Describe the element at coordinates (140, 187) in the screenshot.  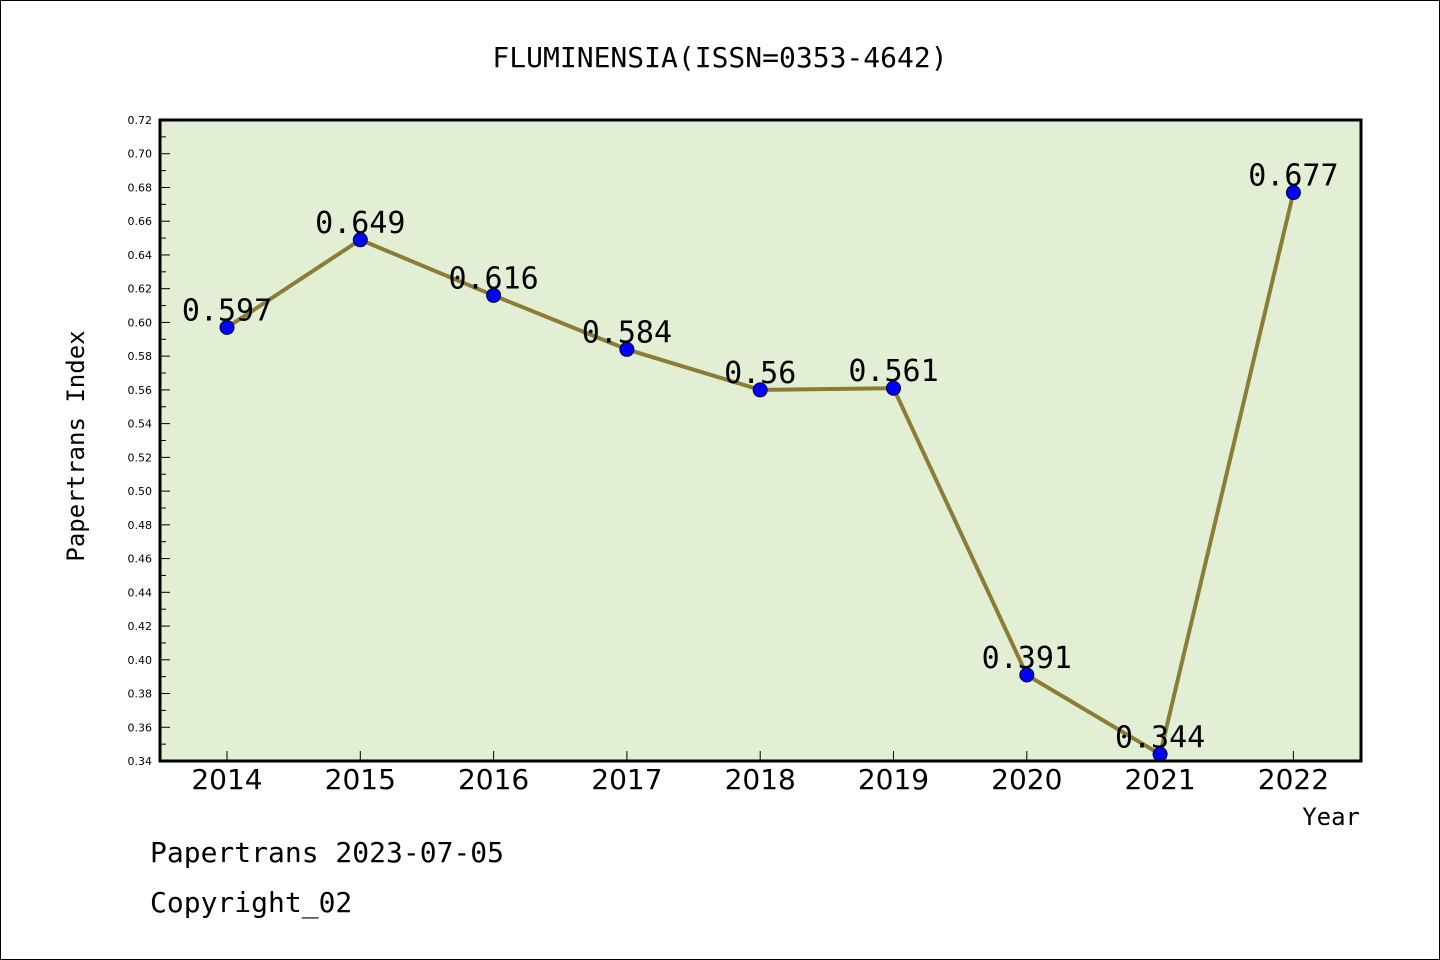
I see `y-tick-label: 0.68` at that location.